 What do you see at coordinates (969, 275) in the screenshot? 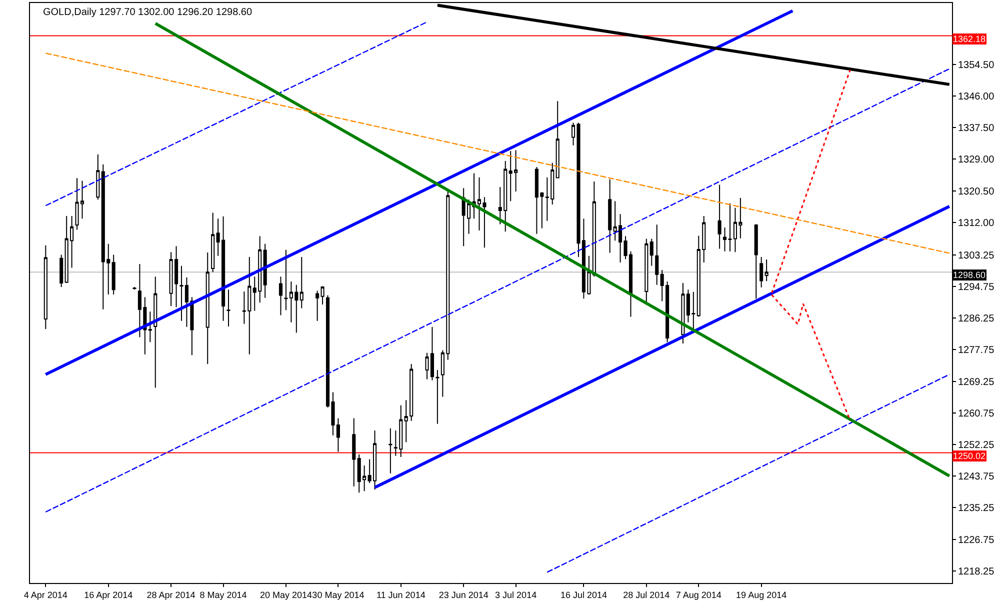
I see `ref-line-label: 1298.60` at bounding box center [969, 275].